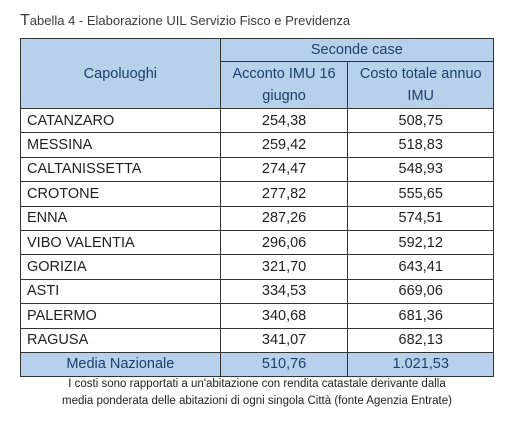 The image size is (523, 423). Describe the element at coordinates (421, 96) in the screenshot. I see `col-header-costo-line2: IMU` at that location.